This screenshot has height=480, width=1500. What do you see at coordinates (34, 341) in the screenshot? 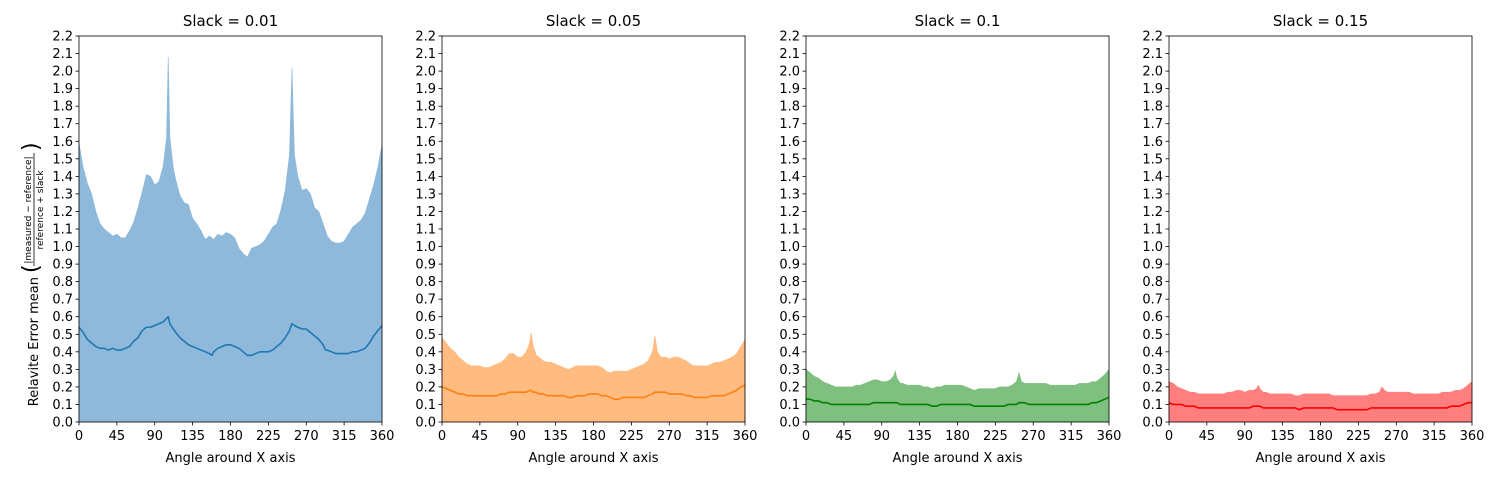
I see `y-axis-label: Relavite Error mean` at bounding box center [34, 341].